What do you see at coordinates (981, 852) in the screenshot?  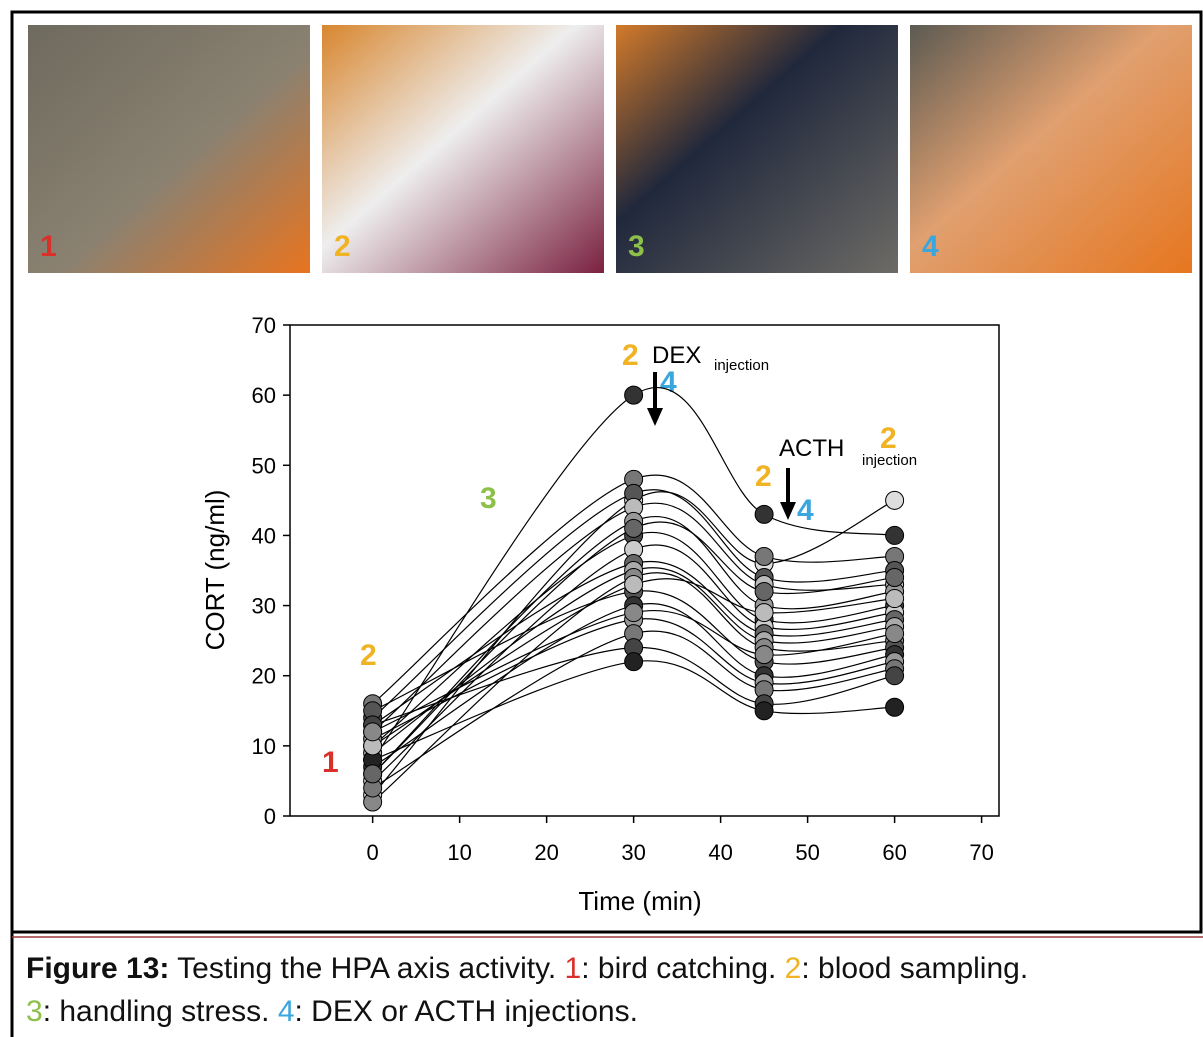 I see `x-tick-label: 70` at bounding box center [981, 852].